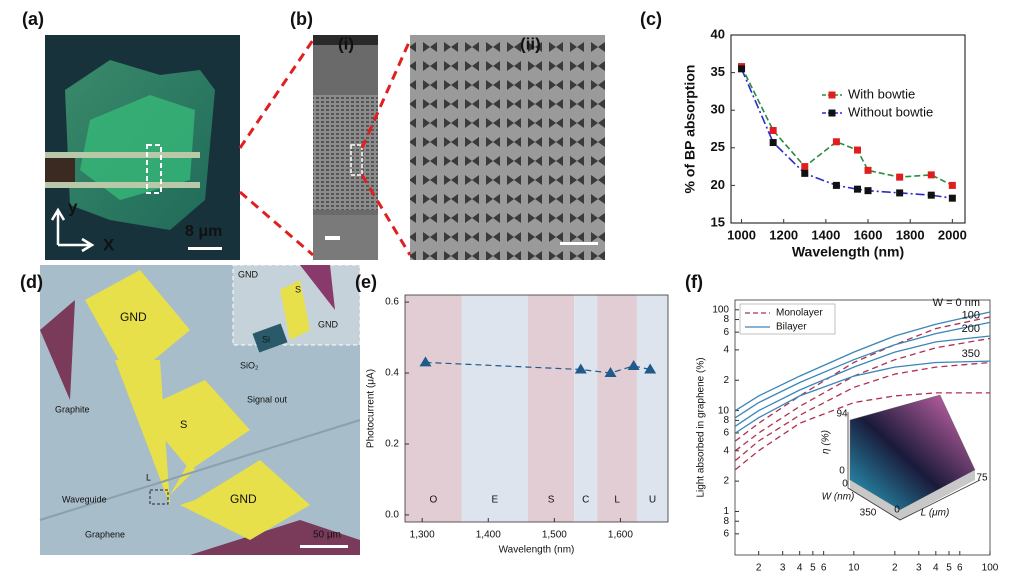 This screenshot has width=1024, height=577. Describe the element at coordinates (328, 324) in the screenshot. I see `inset-label: GND` at that location.